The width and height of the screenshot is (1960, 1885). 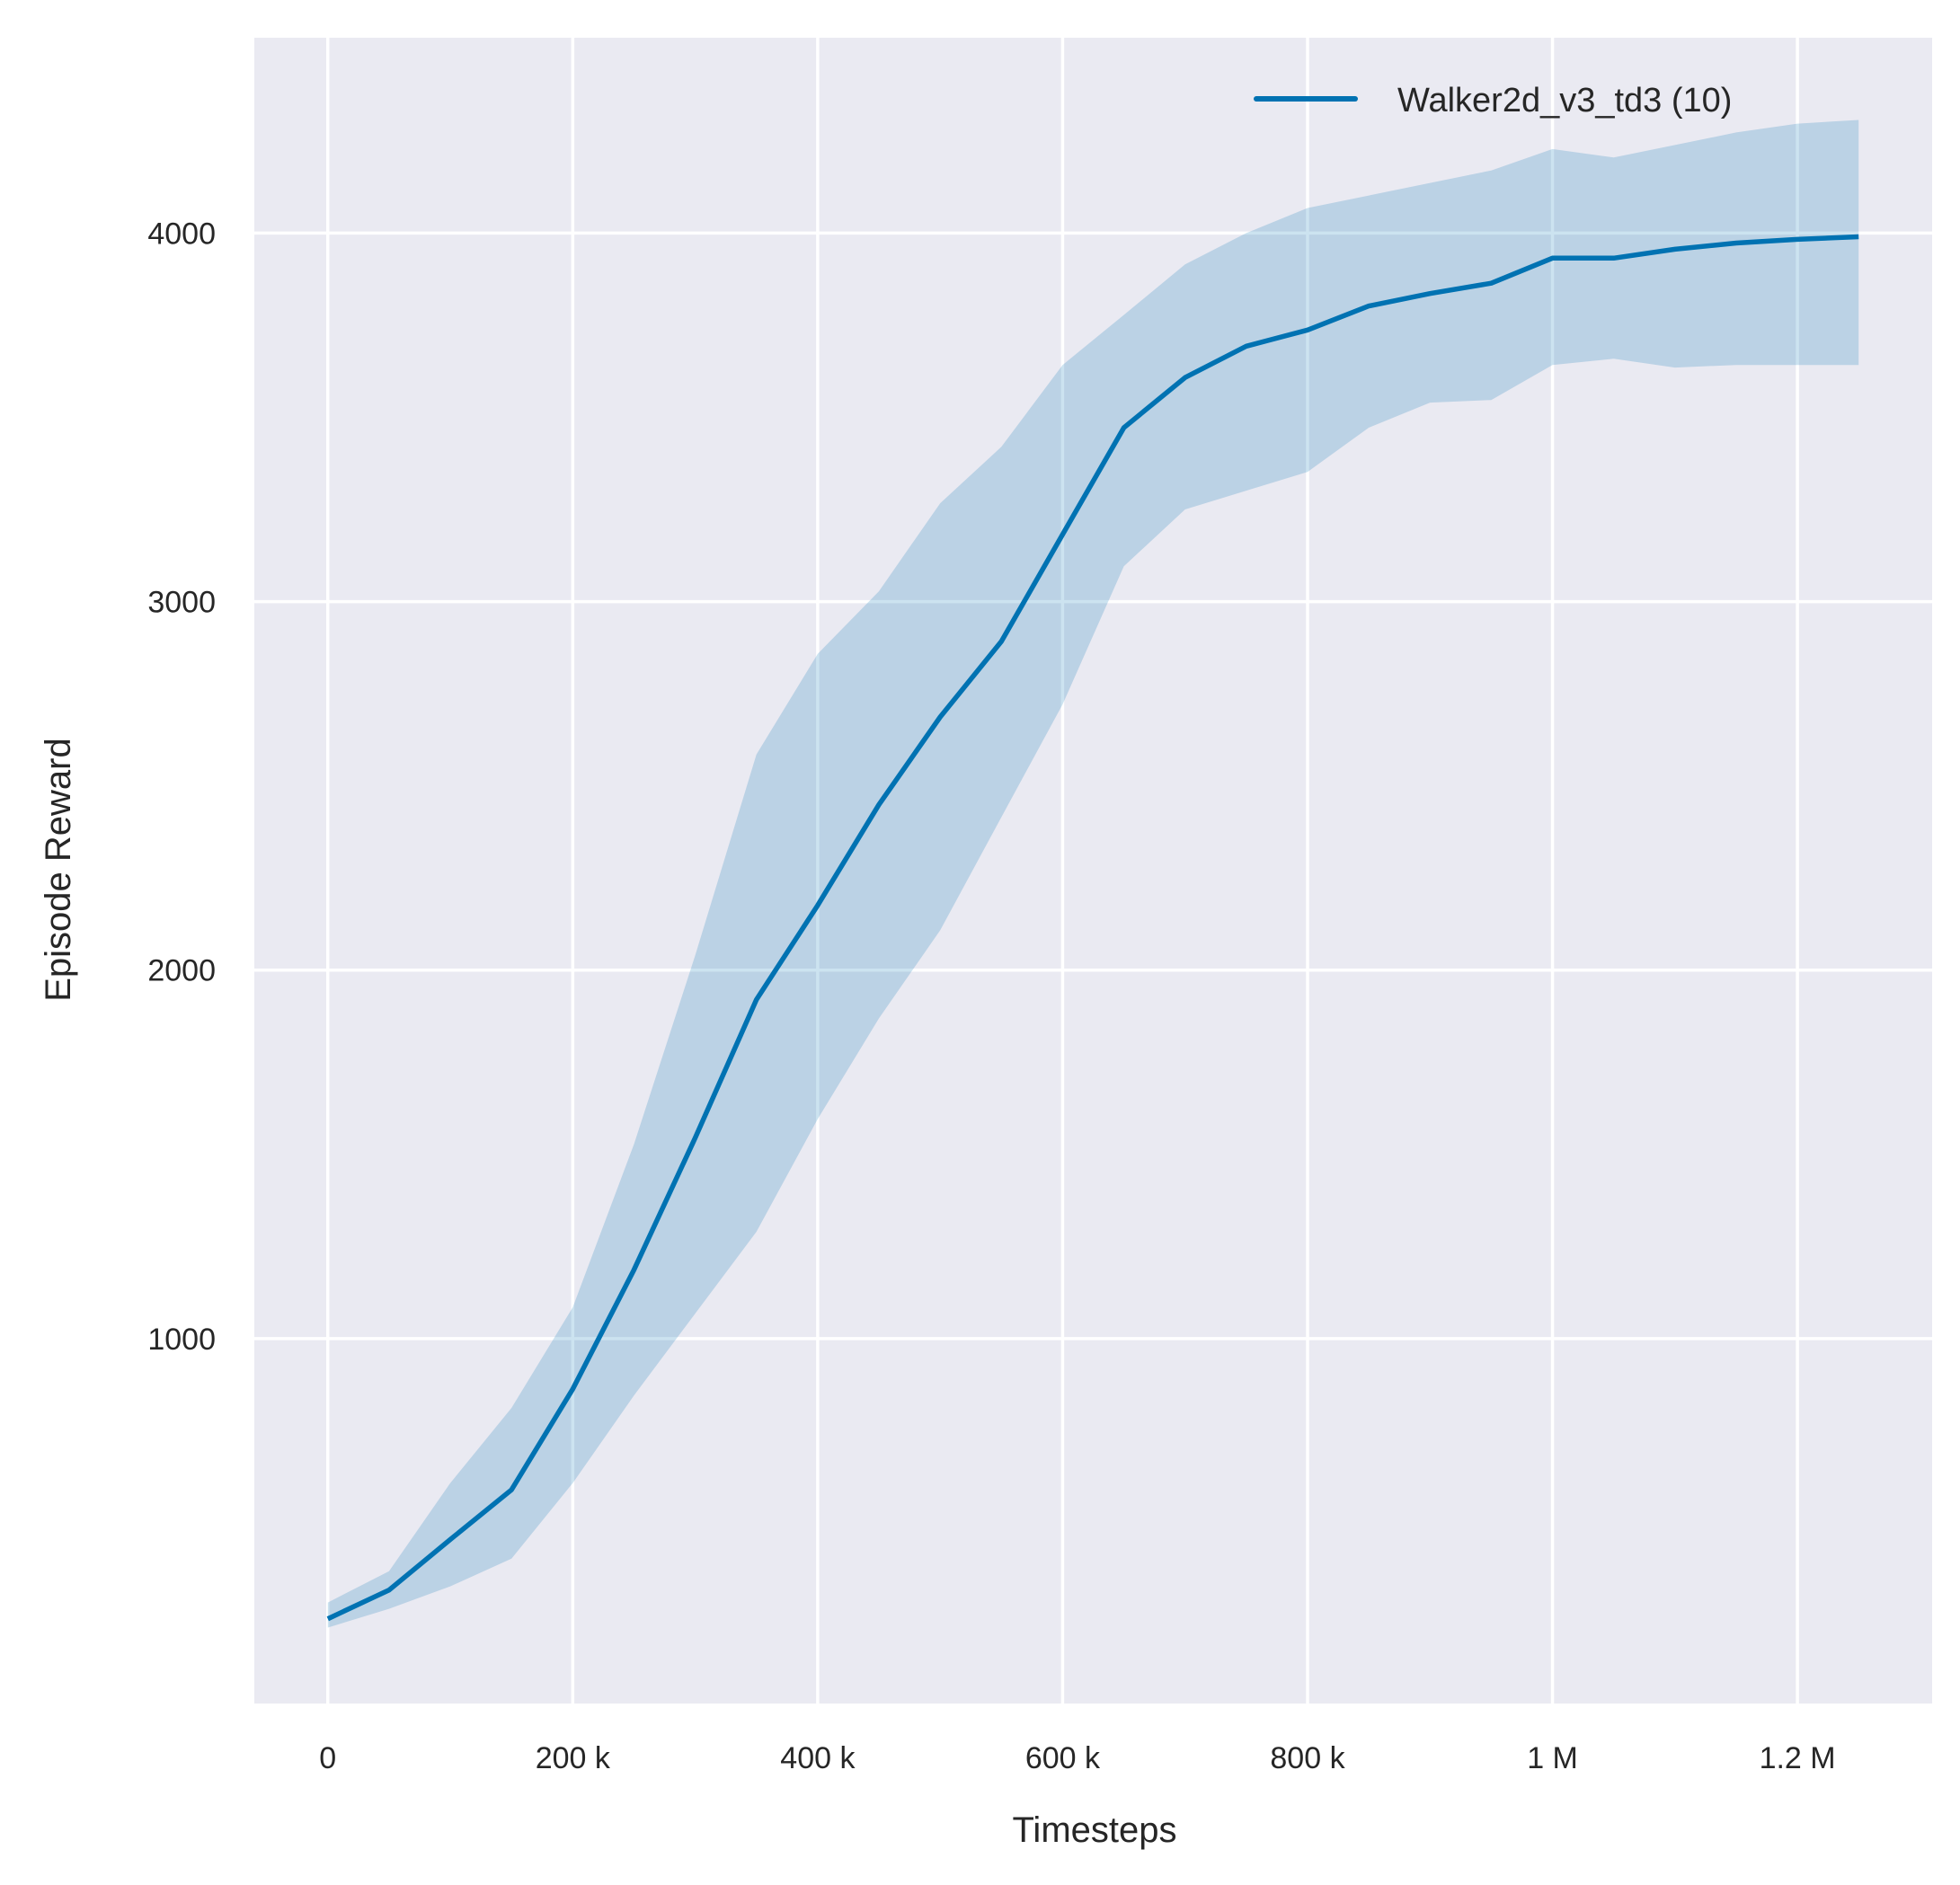 What do you see at coordinates (1308, 1758) in the screenshot?
I see `x-tick-label: 800 k` at bounding box center [1308, 1758].